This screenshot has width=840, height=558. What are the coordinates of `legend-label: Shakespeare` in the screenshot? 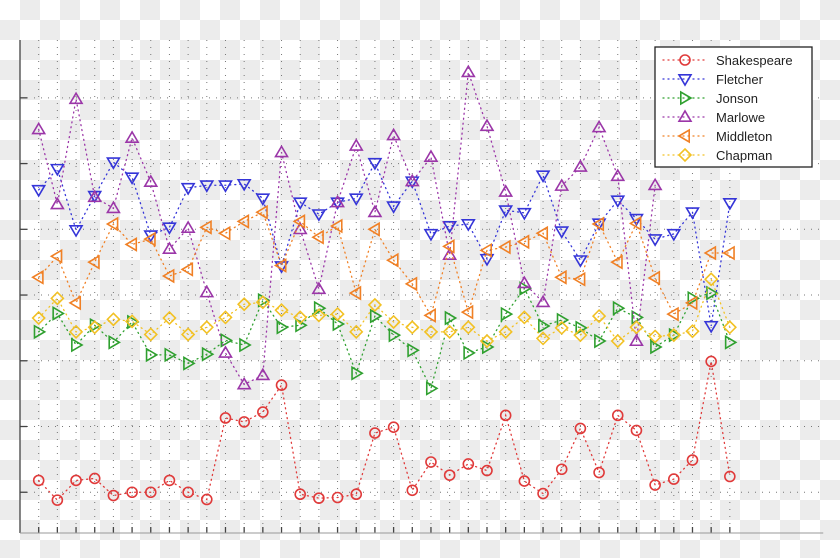 It's located at (754, 60).